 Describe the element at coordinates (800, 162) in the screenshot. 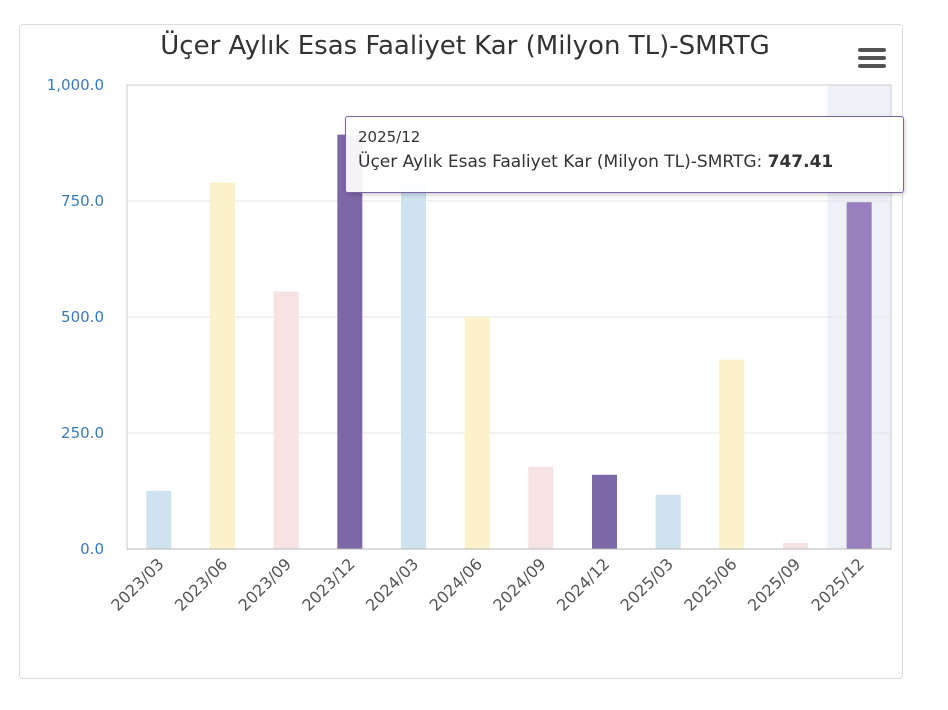

I see `tooltip-value: 747.41` at that location.